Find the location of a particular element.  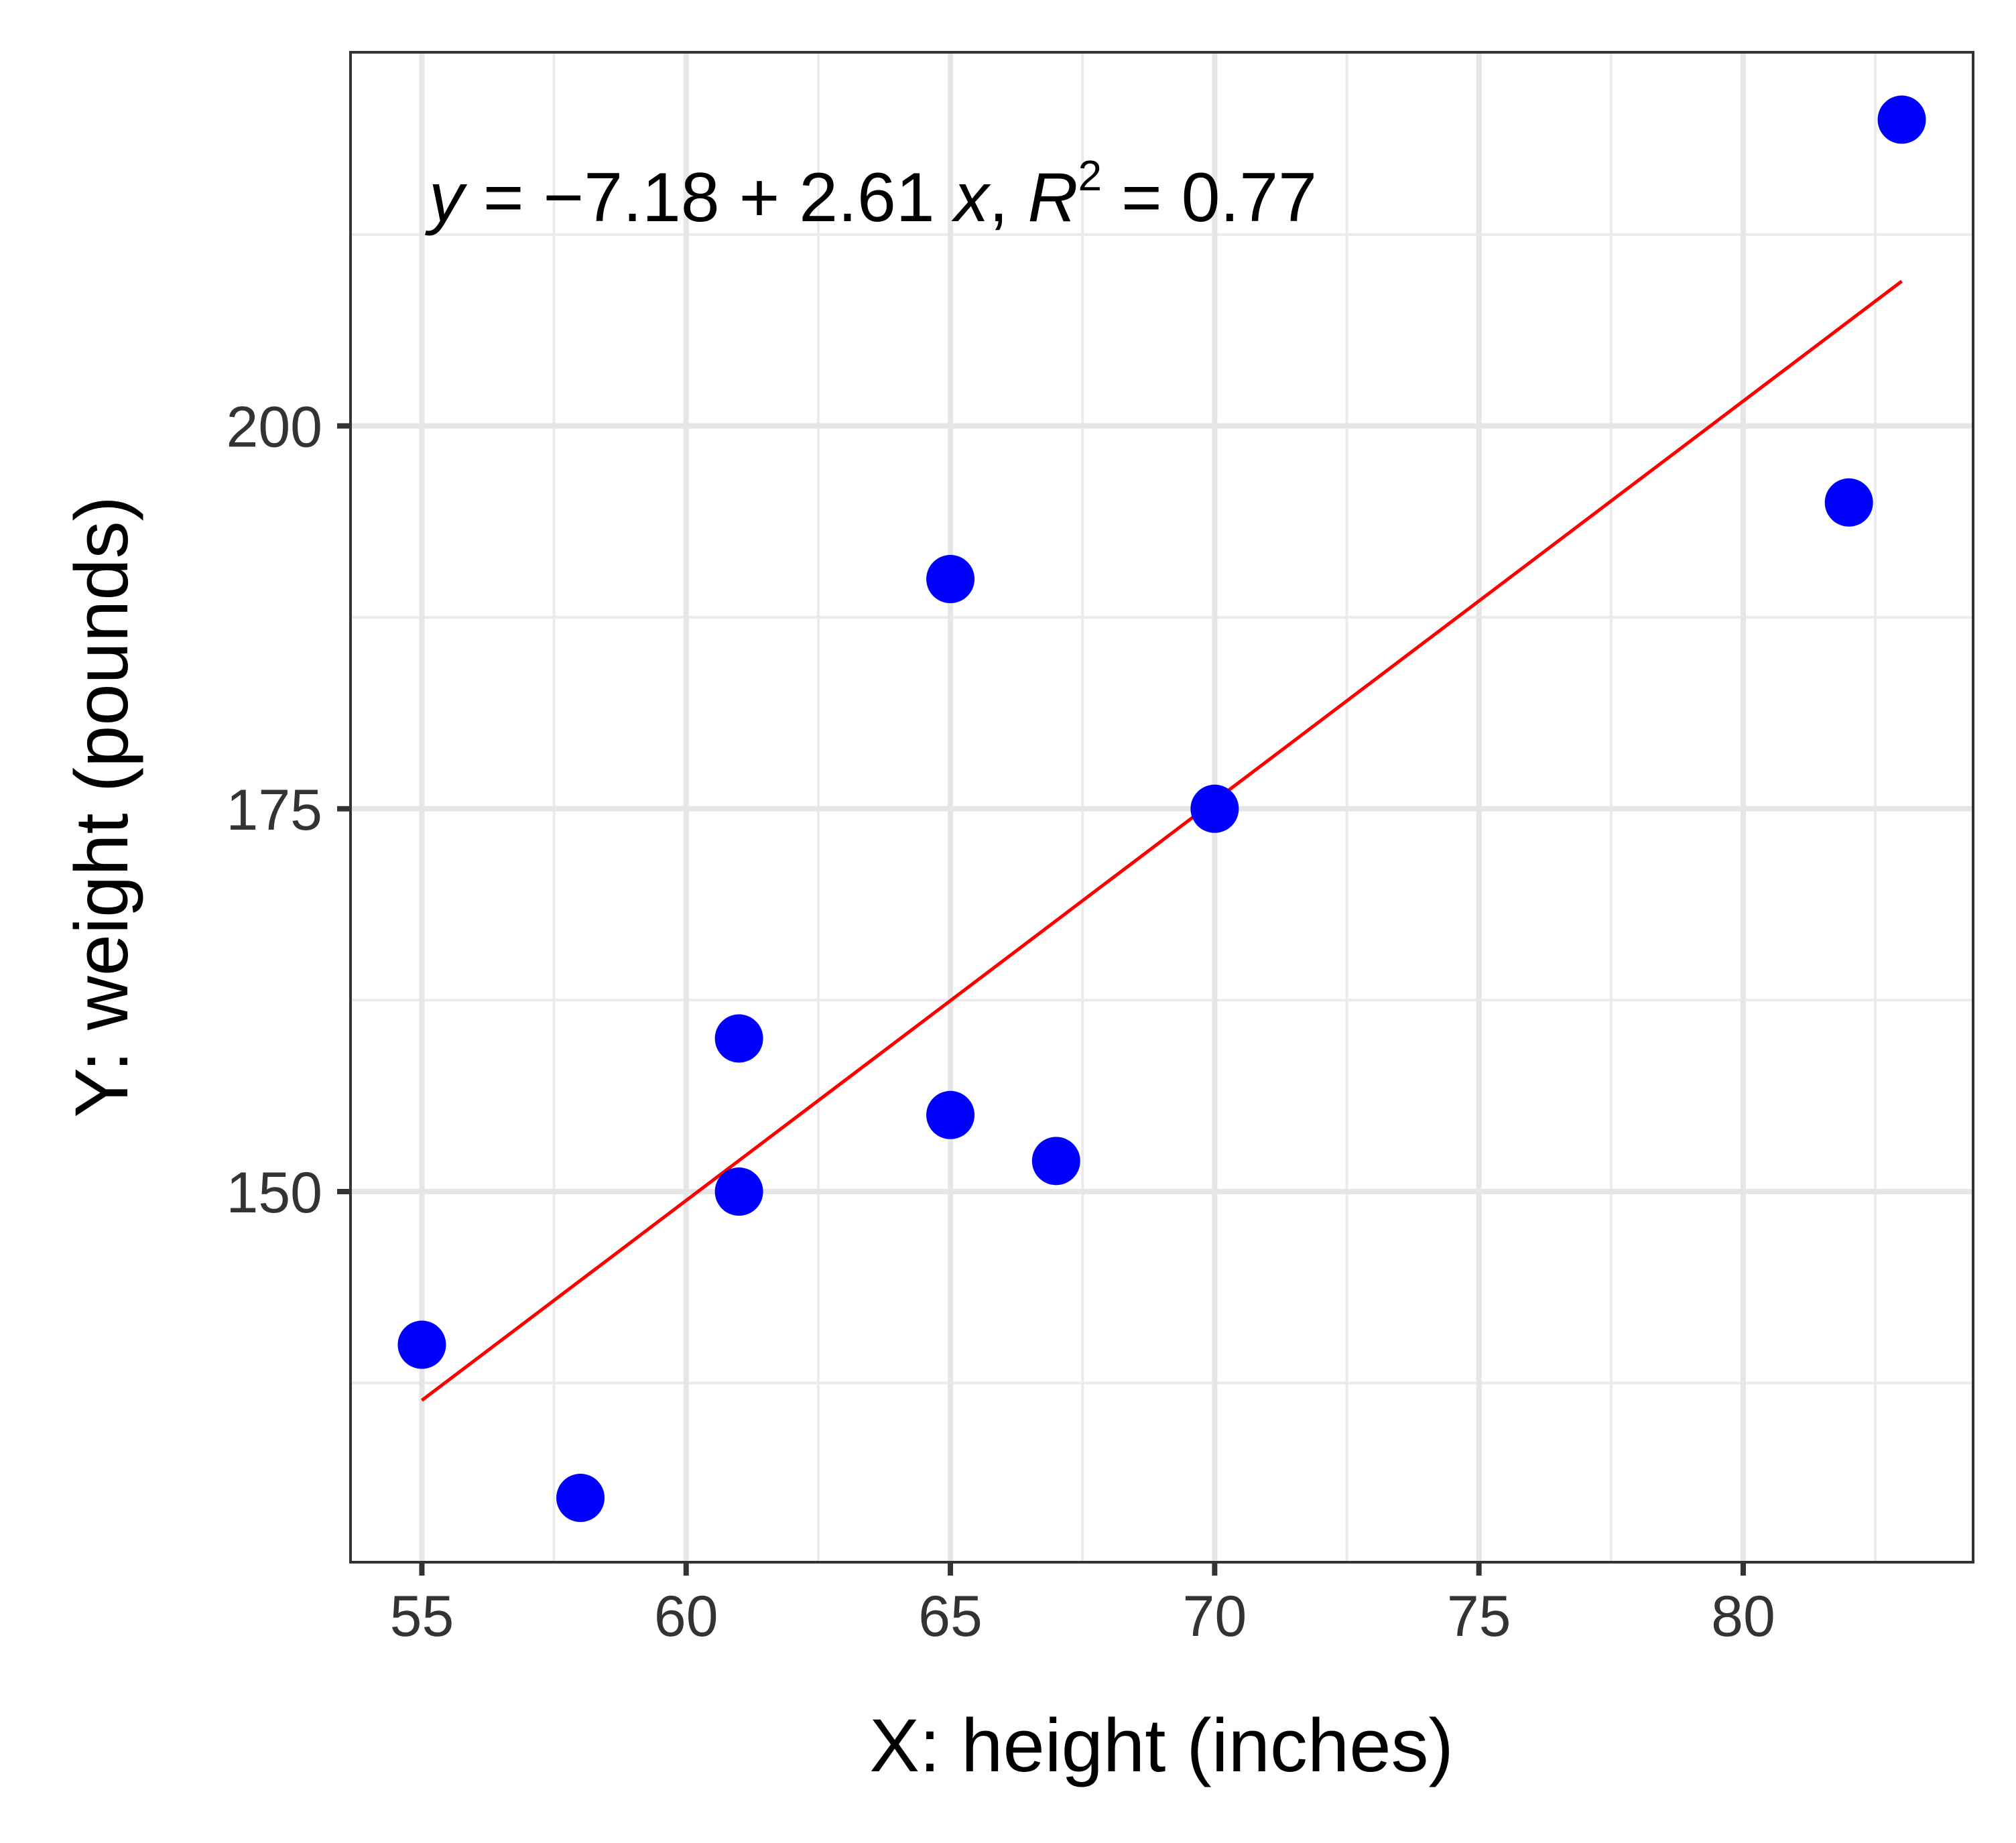

equation-r-value: = 0.77 is located at coordinates (1209, 198).